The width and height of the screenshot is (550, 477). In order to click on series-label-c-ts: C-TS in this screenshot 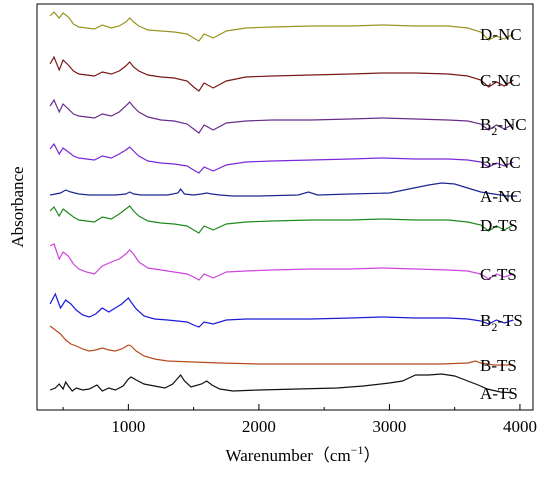, I will do `click(498, 274)`.